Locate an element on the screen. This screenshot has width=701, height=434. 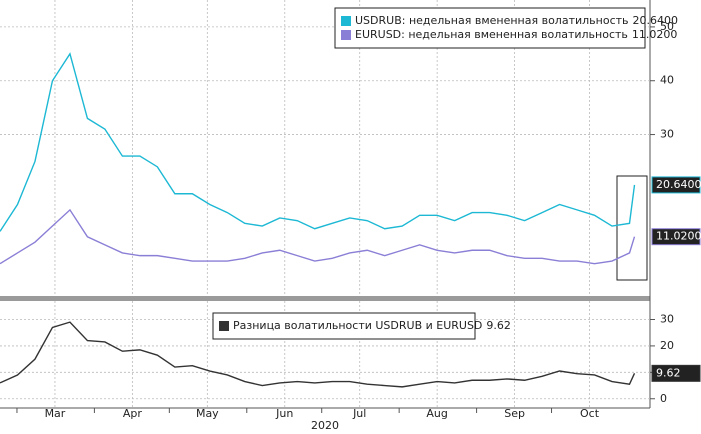
highlight-box is located at coordinates (632, 228).